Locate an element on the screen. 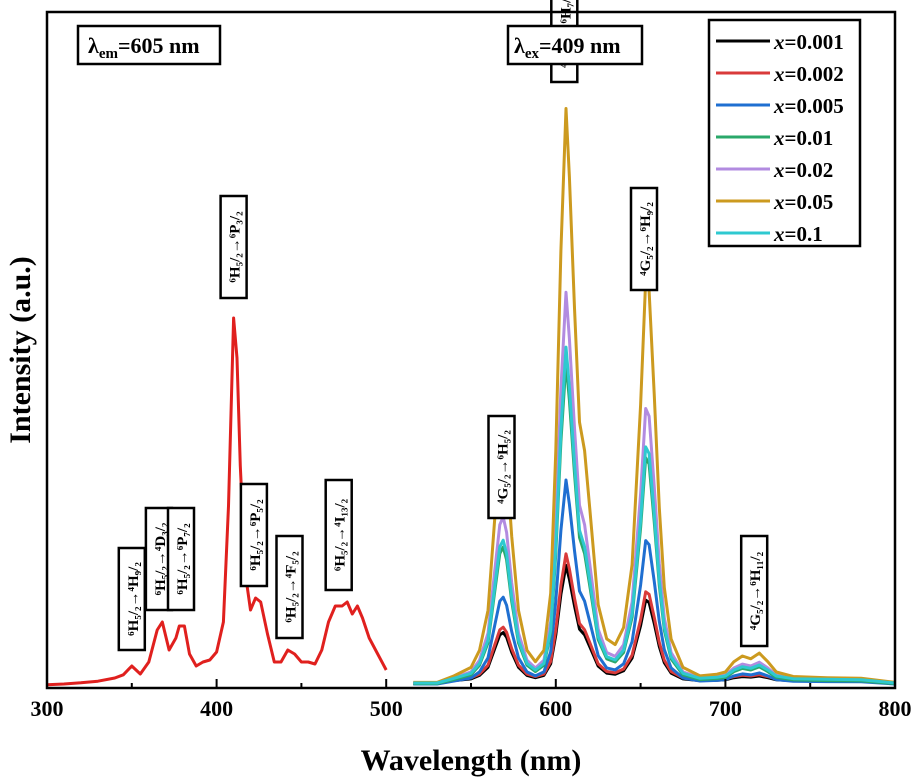  legend-label: x=0.05 is located at coordinates (803, 202).